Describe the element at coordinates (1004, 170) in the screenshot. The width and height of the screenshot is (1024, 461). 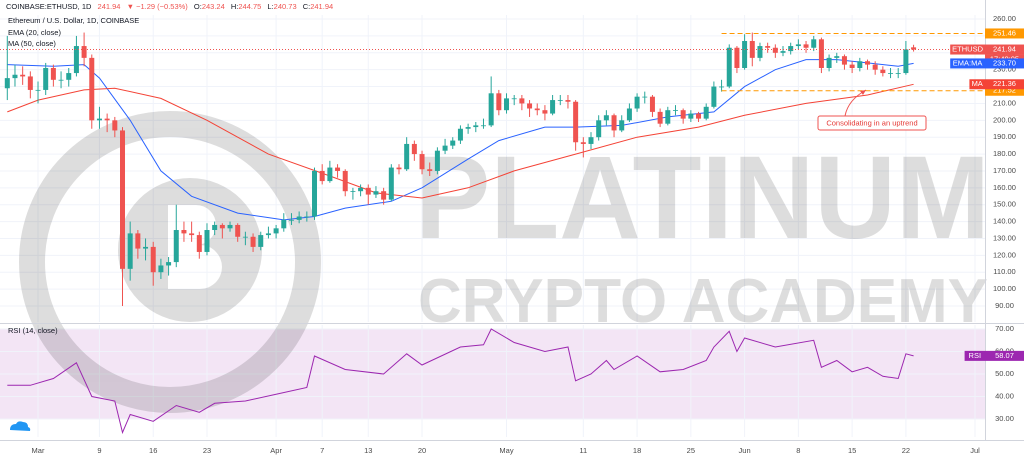
I see `y-tick-label: 170.00` at that location.